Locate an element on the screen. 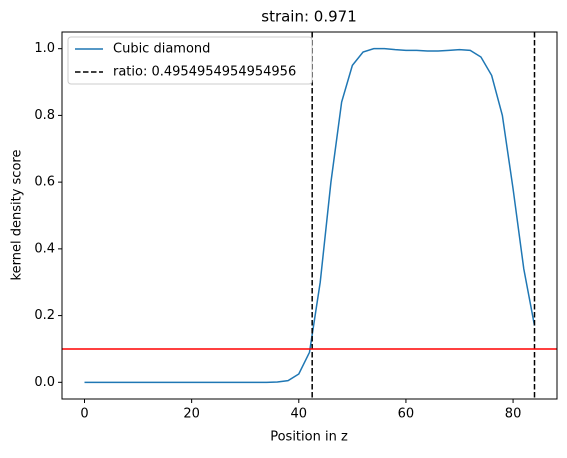  y-tick-label: 0.4 is located at coordinates (44, 248).